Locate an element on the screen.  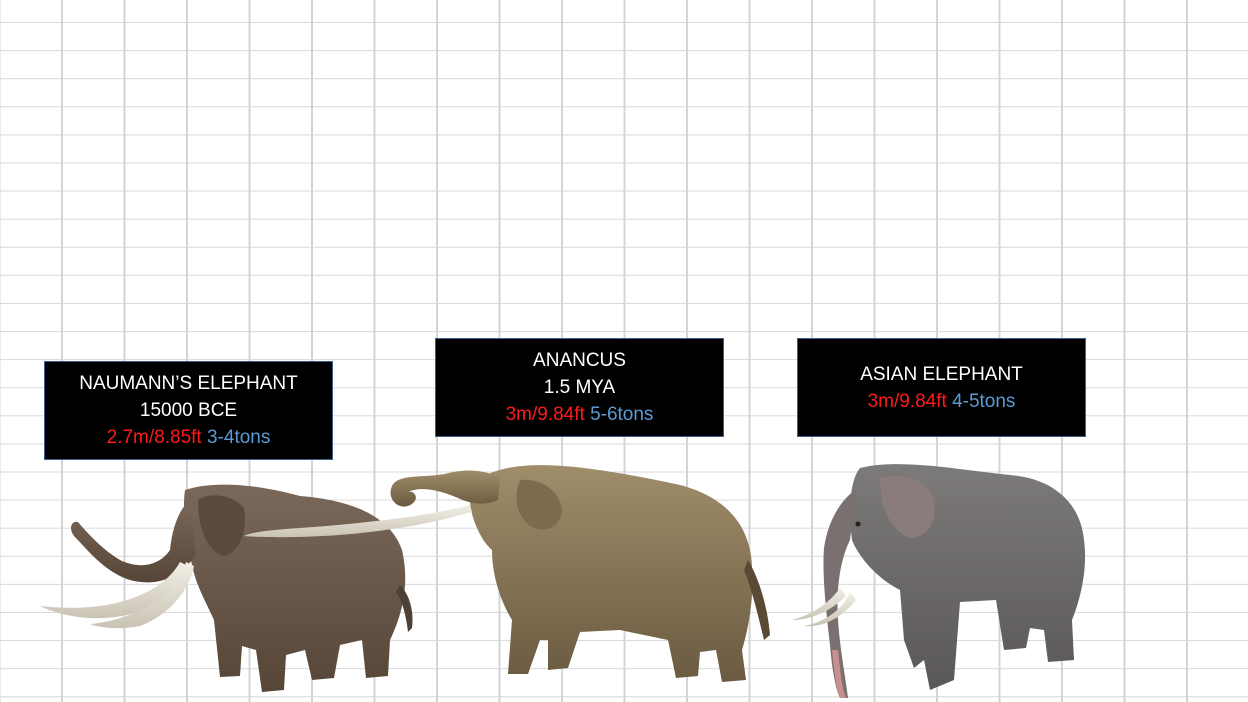
species-era: 15000 BCE is located at coordinates (188, 410).